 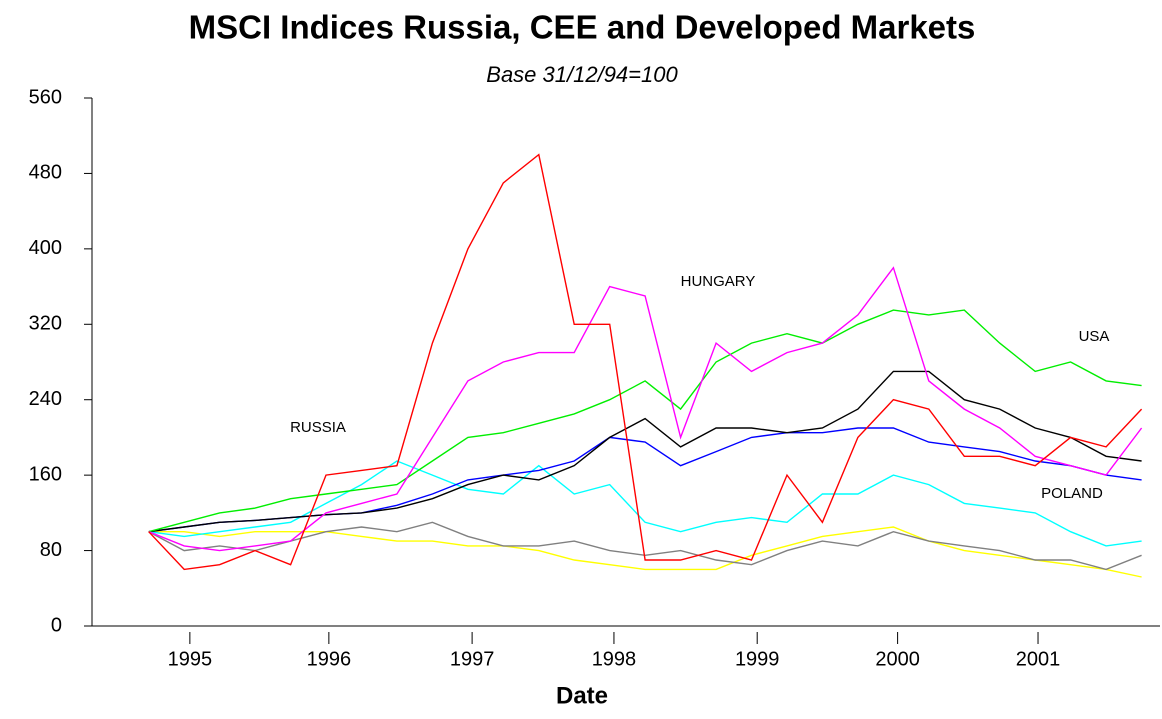 I want to click on y-tick-label: 560, so click(x=45, y=97).